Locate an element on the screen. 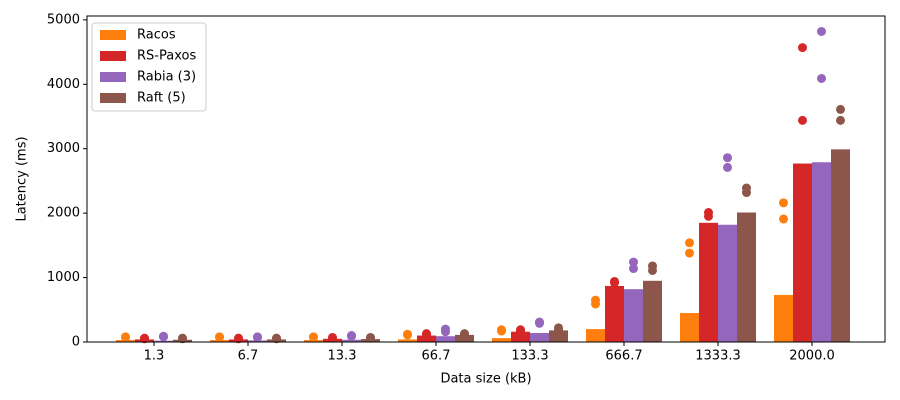 The height and width of the screenshot is (400, 900). y-tick-label: 1000 is located at coordinates (63, 277).